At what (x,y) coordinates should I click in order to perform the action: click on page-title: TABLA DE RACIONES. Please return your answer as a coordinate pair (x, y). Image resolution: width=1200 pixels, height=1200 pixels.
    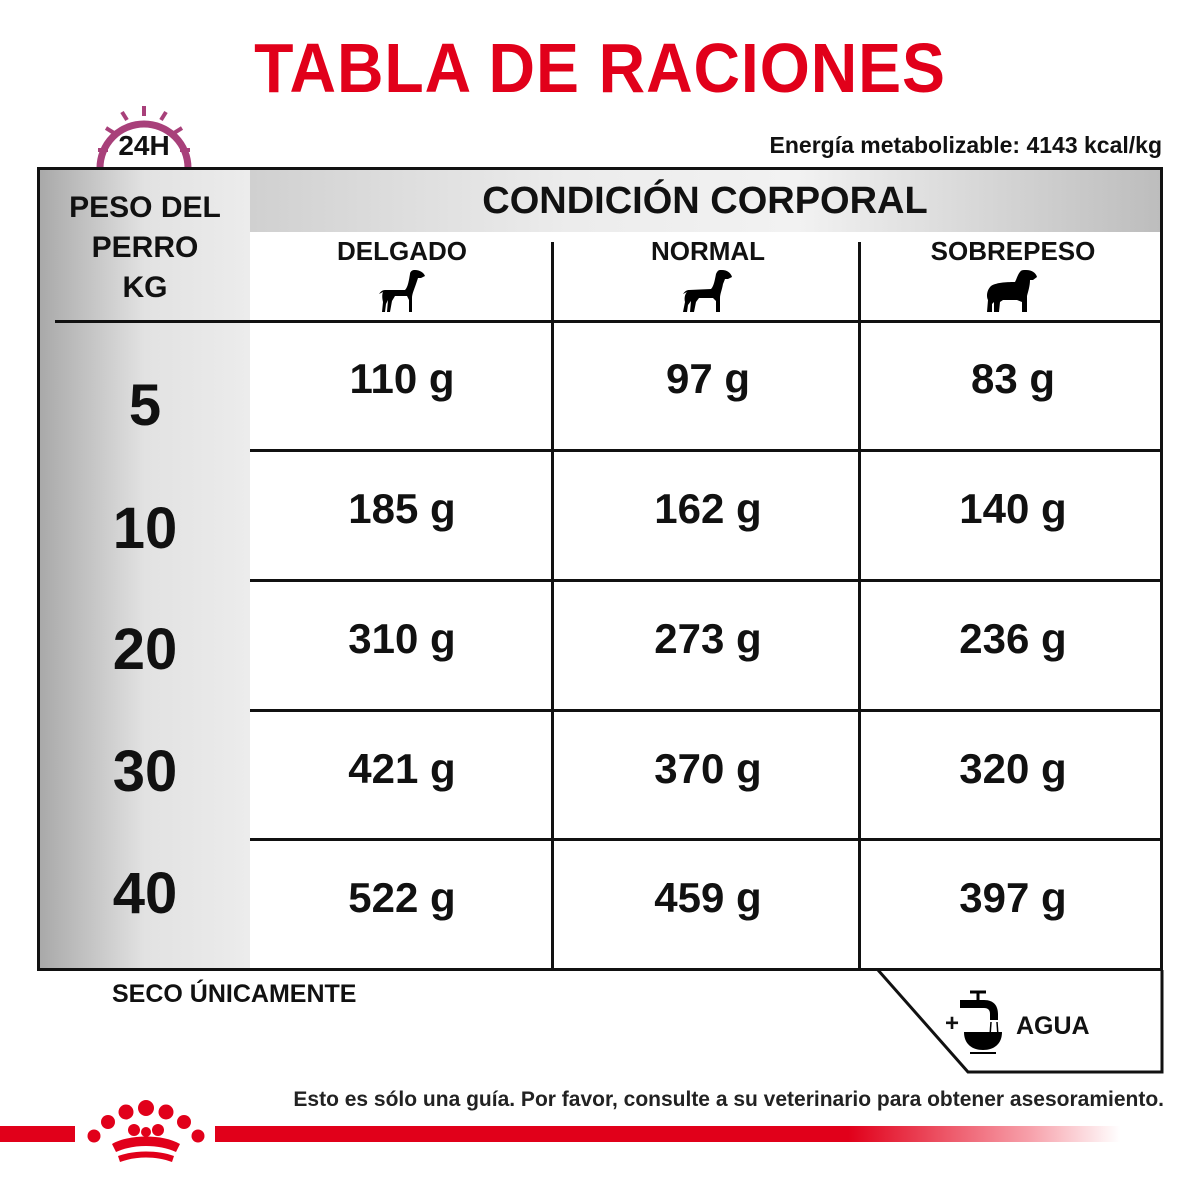
    Looking at the image, I should click on (600, 68).